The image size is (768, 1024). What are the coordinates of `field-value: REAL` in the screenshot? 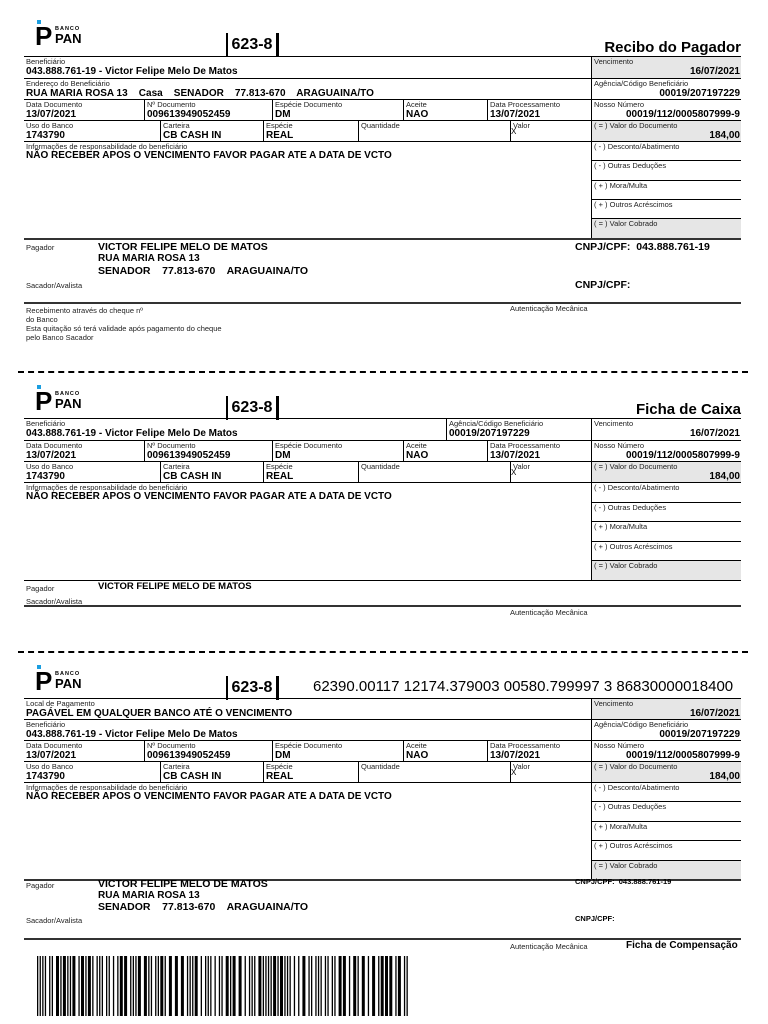 It's located at (280, 776).